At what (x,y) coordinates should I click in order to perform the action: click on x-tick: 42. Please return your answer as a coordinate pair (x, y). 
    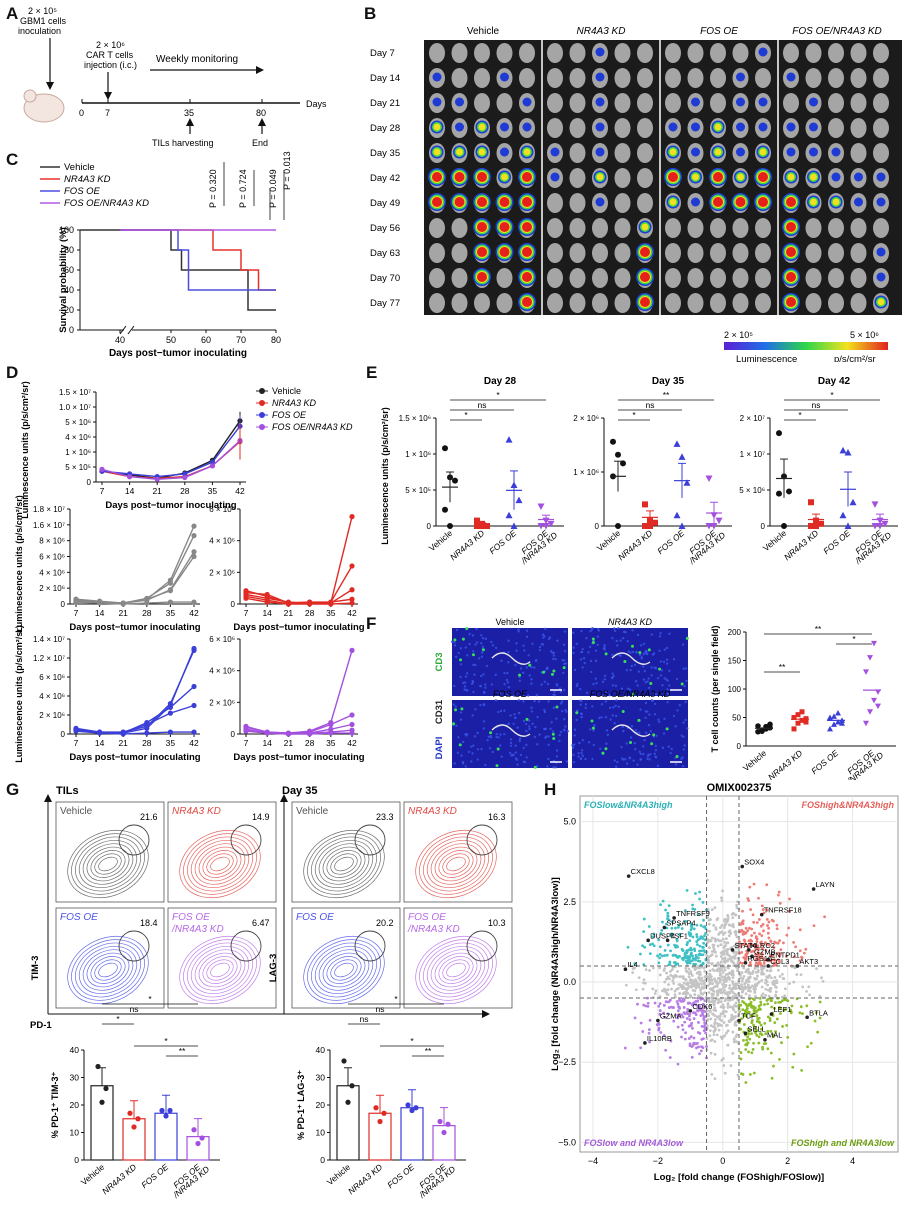
    Looking at the image, I should click on (194, 613).